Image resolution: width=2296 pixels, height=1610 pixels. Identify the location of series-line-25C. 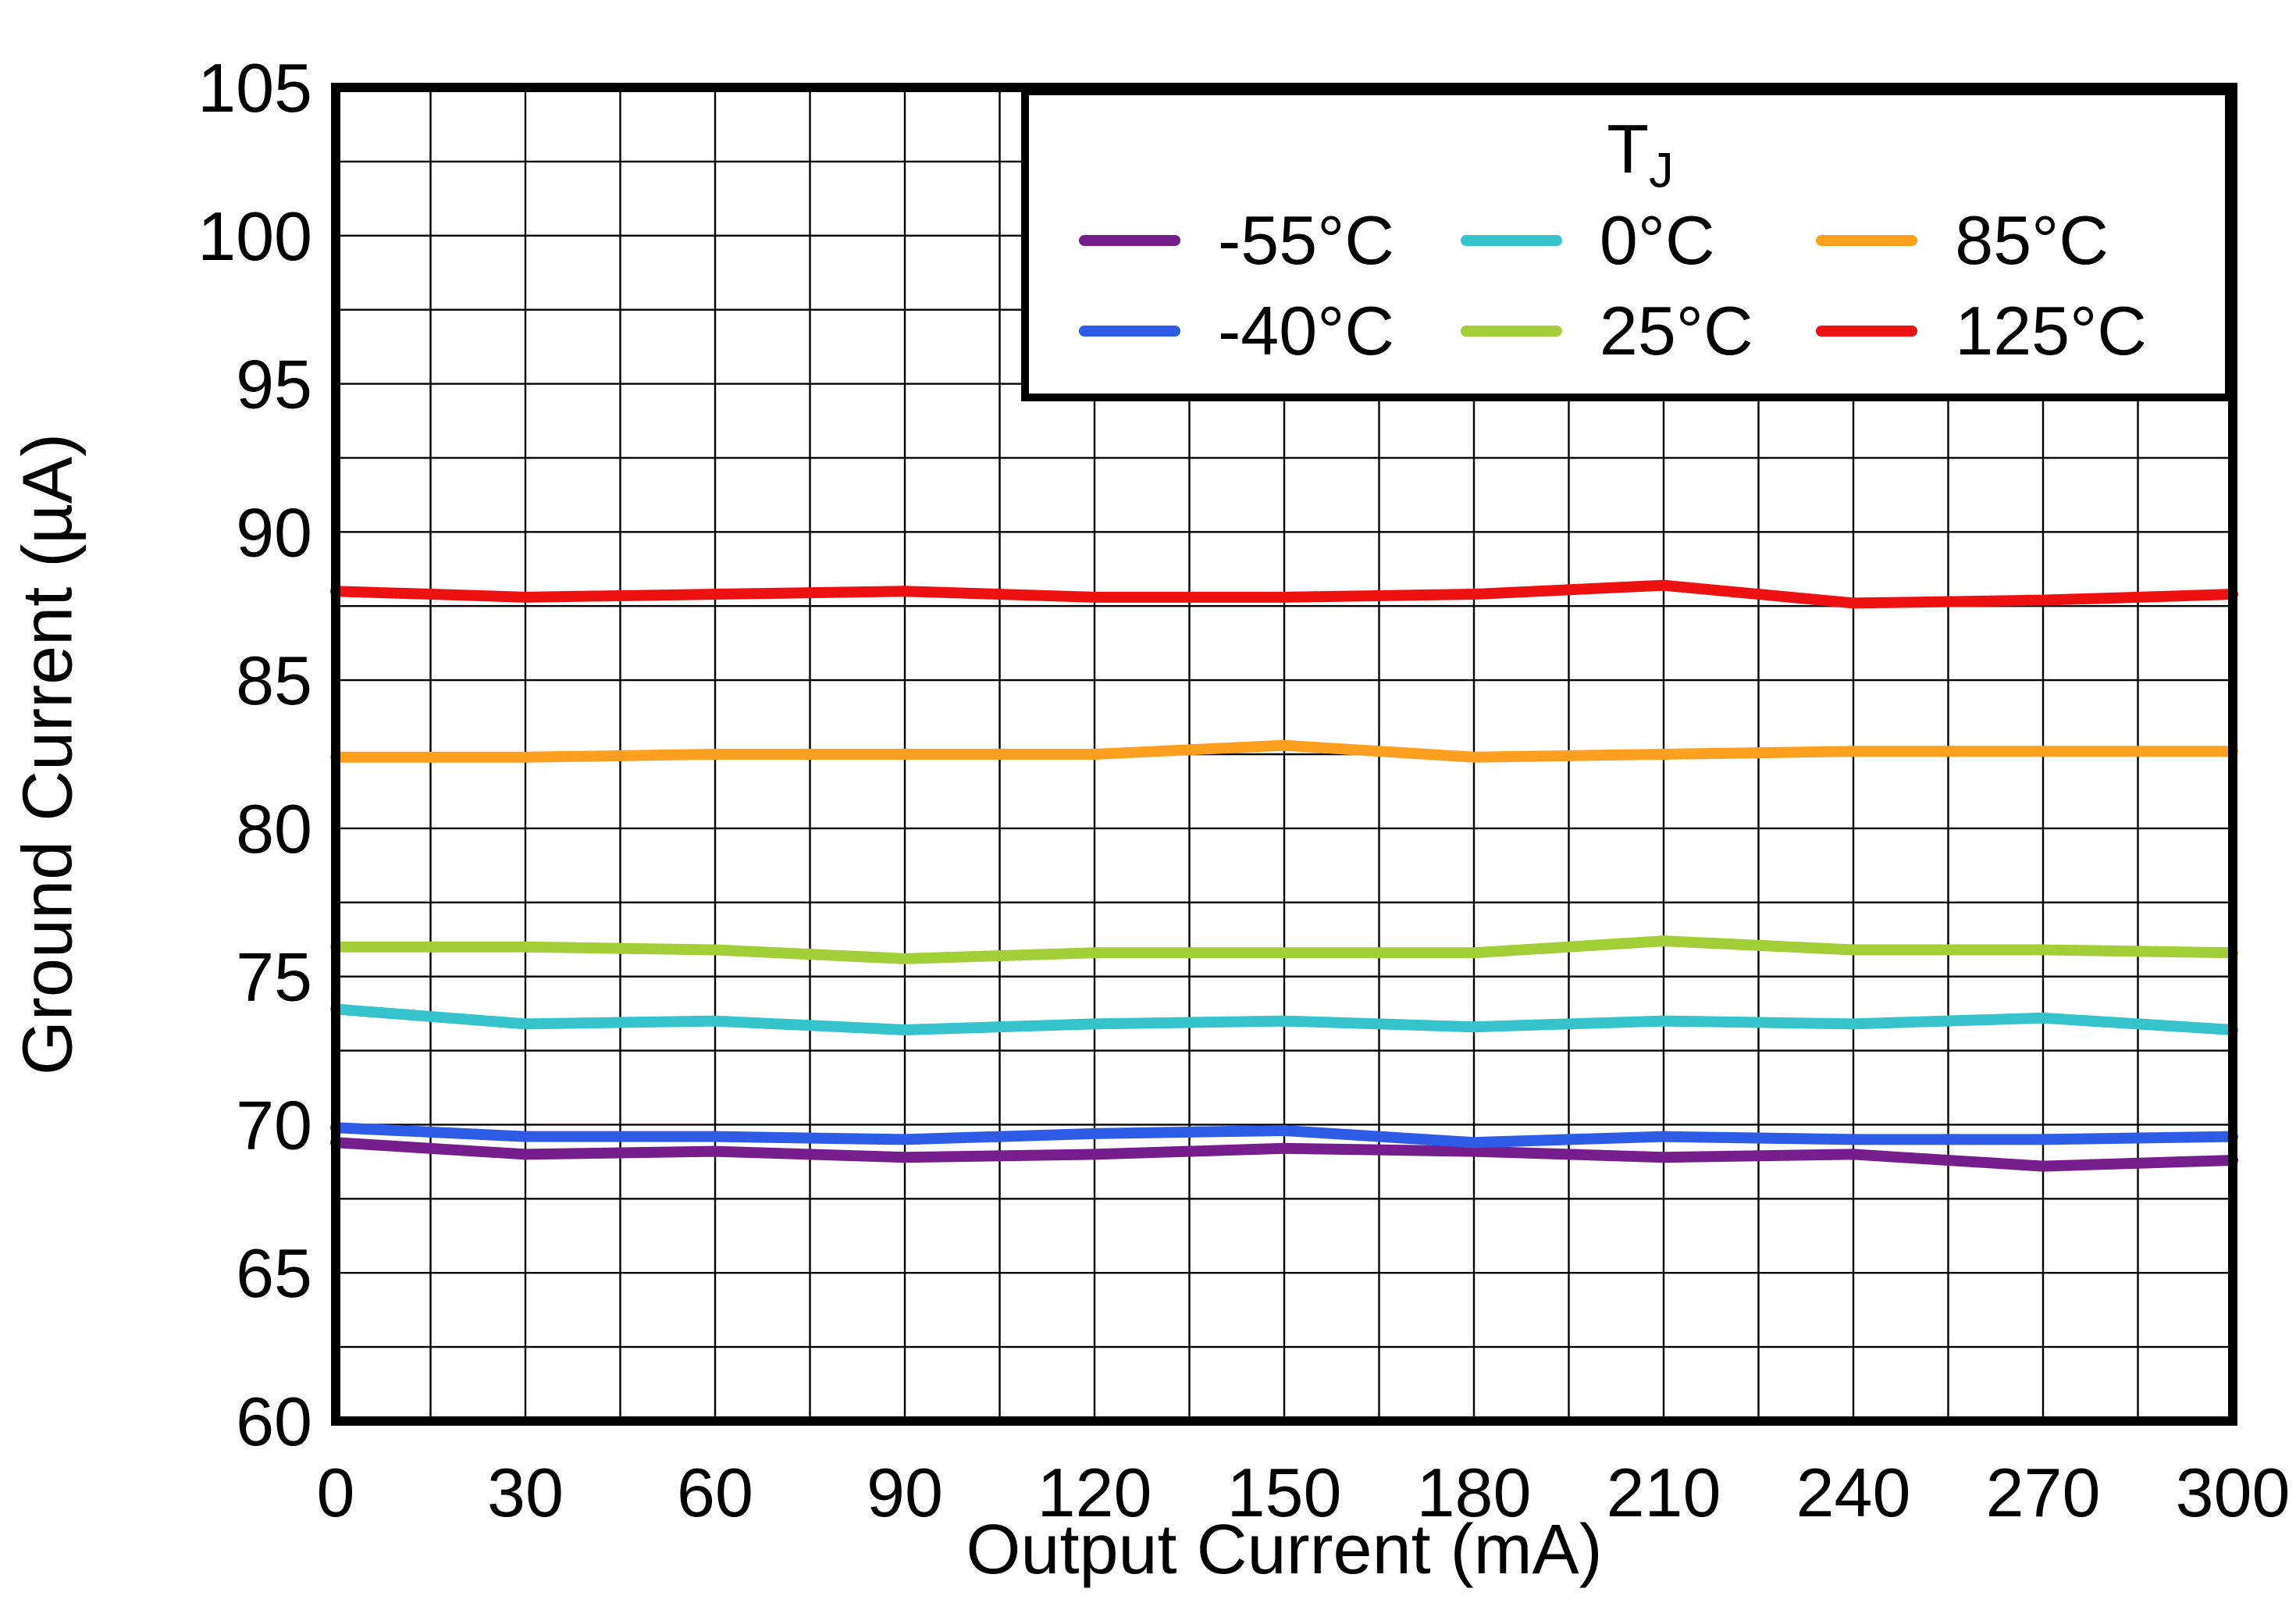
(1284, 949).